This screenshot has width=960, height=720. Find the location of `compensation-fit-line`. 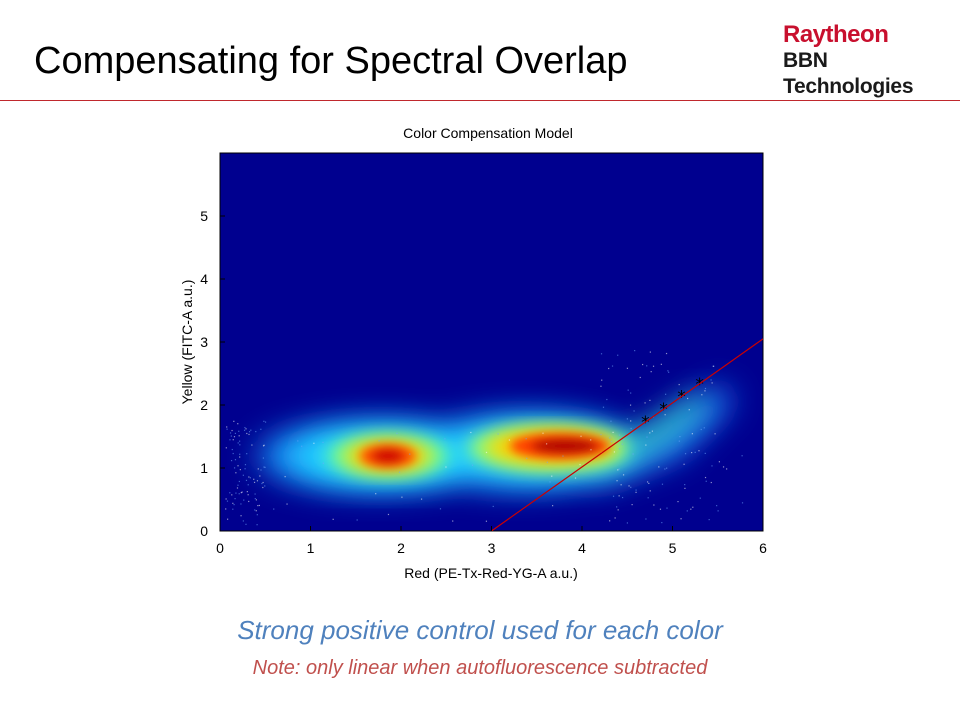

compensation-fit-line is located at coordinates (627, 434).